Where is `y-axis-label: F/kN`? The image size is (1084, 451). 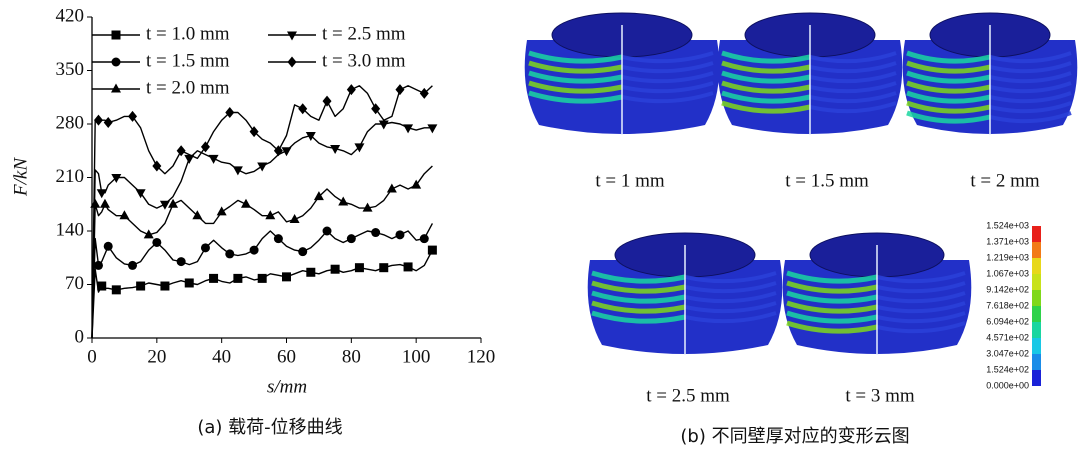 y-axis-label: F/kN is located at coordinates (20, 177).